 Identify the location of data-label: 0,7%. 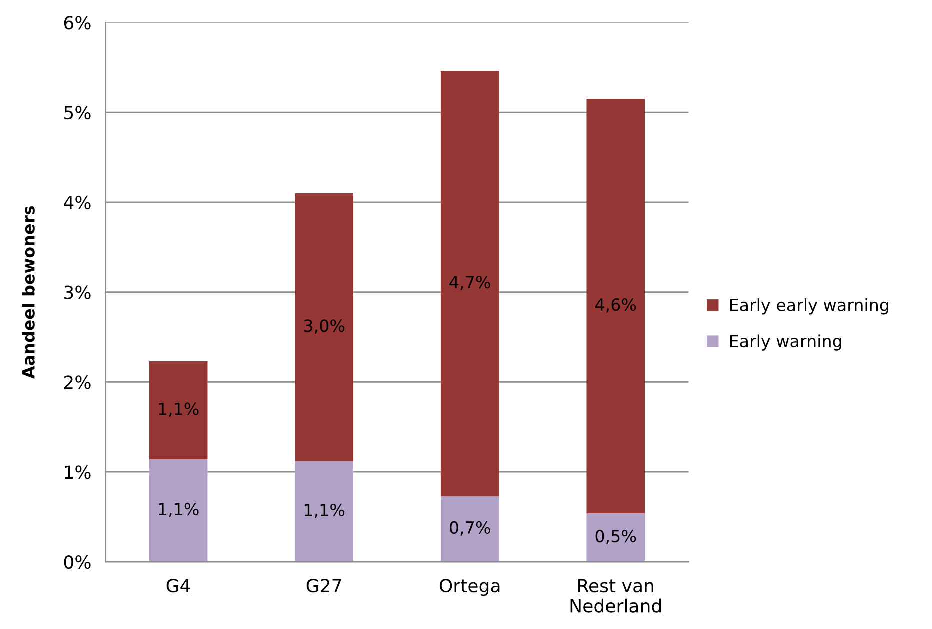
(470, 528).